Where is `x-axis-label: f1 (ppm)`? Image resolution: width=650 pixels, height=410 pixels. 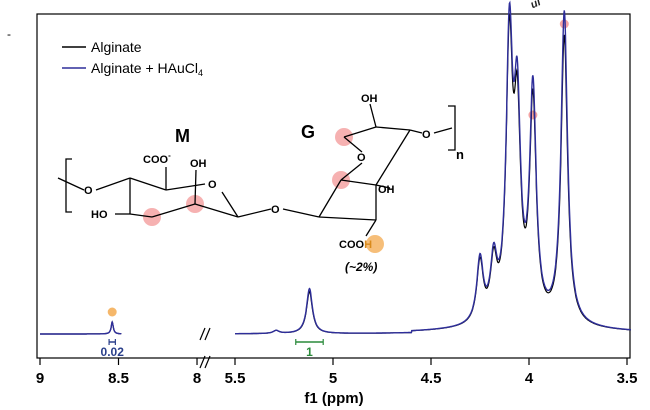 x-axis-label: f1 (ppm) is located at coordinates (333, 398).